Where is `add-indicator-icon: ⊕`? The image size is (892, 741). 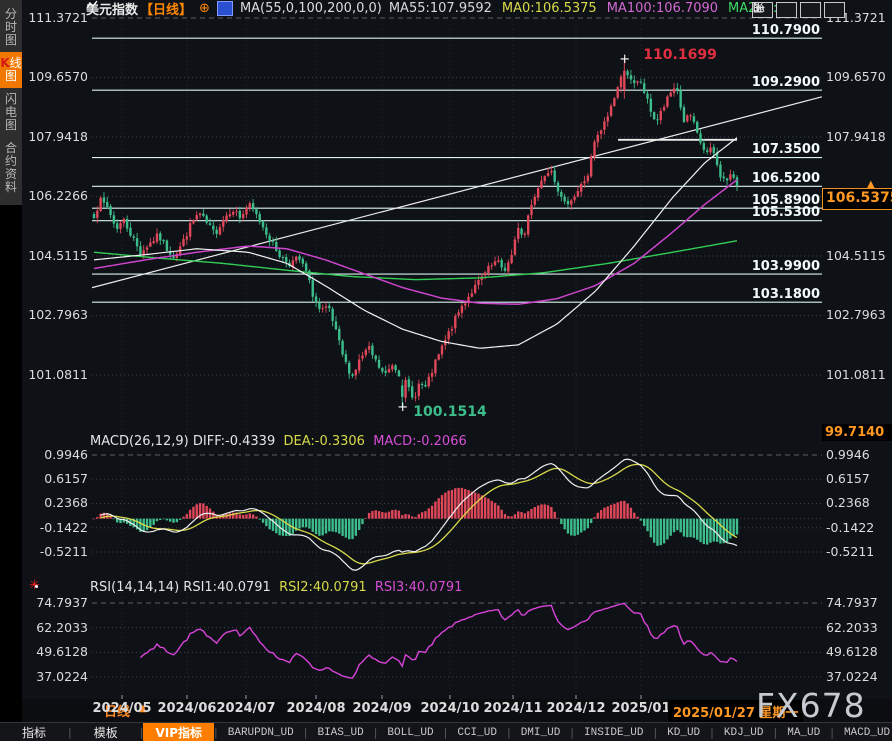 add-indicator-icon: ⊕ is located at coordinates (204, 8).